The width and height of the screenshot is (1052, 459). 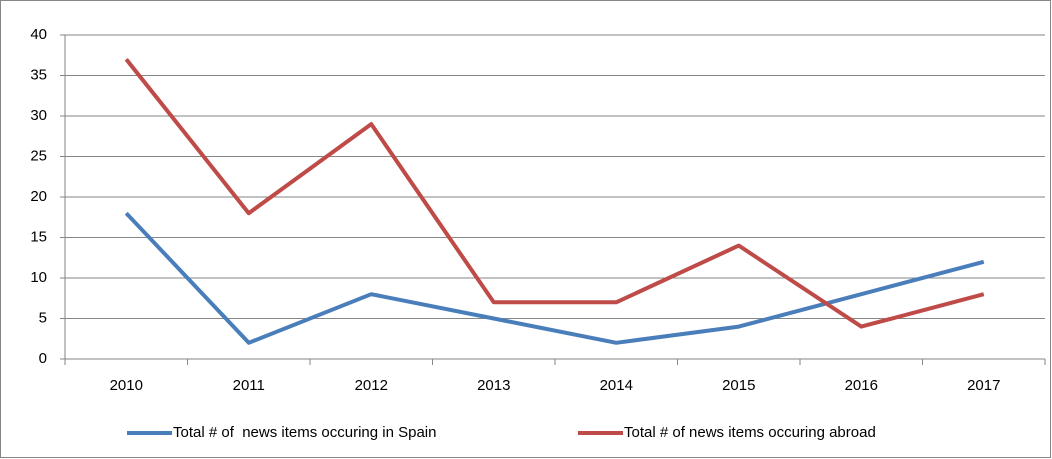 What do you see at coordinates (43, 317) in the screenshot?
I see `y-tick-label: 5` at bounding box center [43, 317].